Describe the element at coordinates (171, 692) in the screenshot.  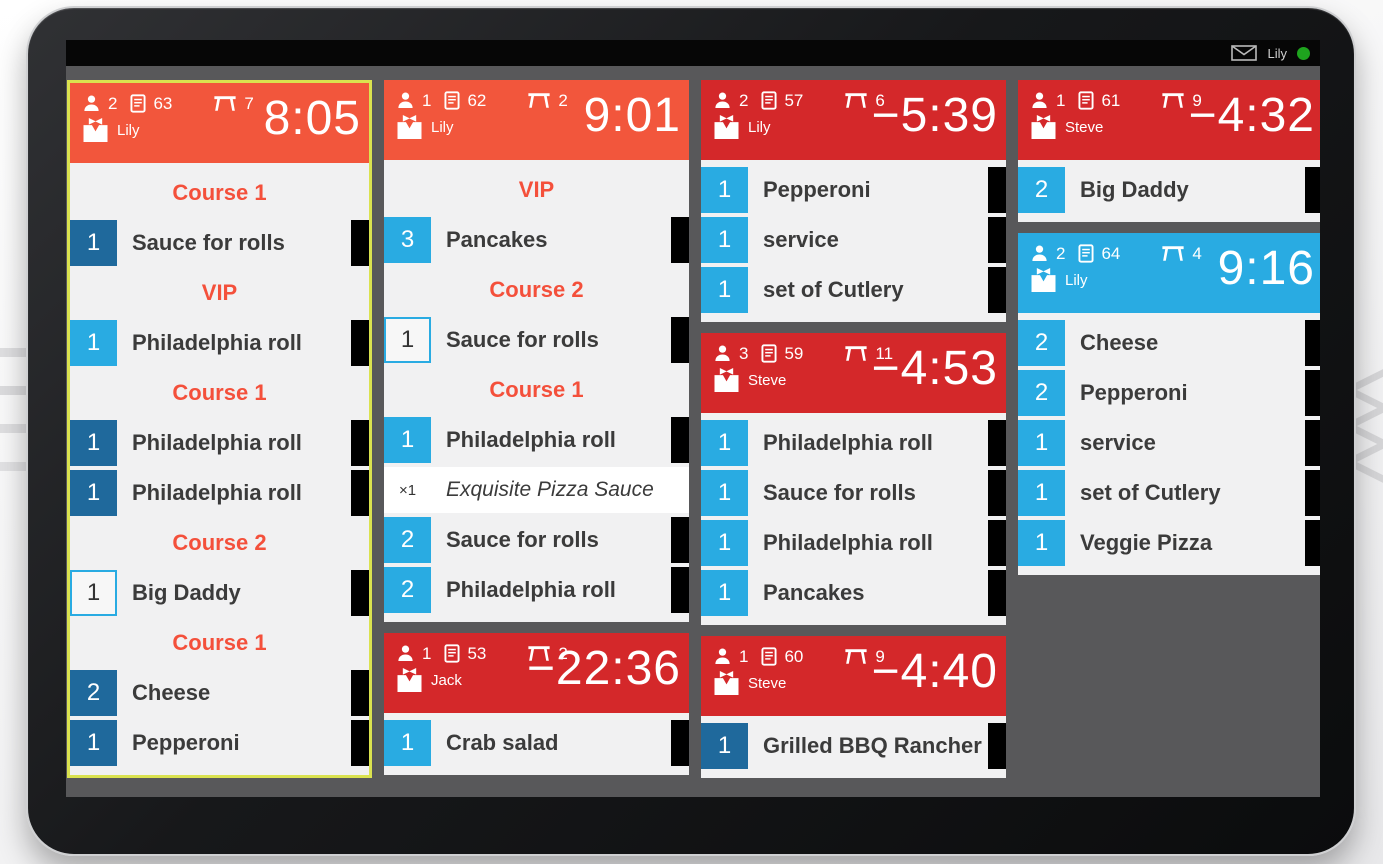
I see `item-name: Cheese` at that location.